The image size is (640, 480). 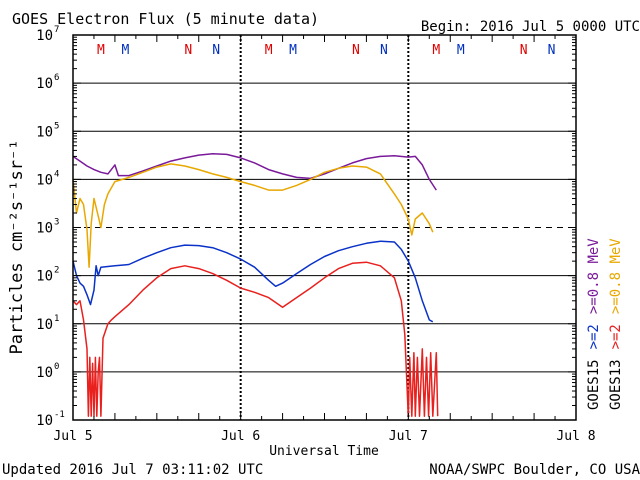 I want to click on legend-label: GOES15, so click(x=594, y=384).